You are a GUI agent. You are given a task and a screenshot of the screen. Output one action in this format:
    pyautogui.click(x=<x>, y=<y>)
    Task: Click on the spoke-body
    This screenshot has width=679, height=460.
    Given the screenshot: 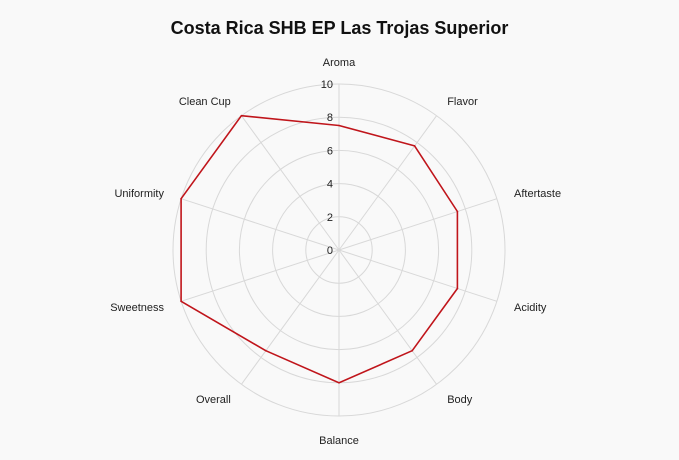 What is the action you would take?
    pyautogui.click(x=387, y=317)
    